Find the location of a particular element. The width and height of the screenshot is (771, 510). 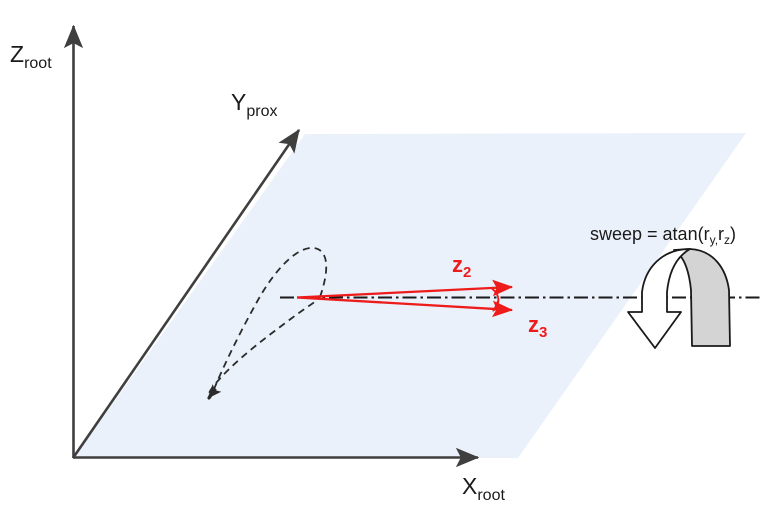

airfoil-tail-tick is located at coordinates (214, 391).